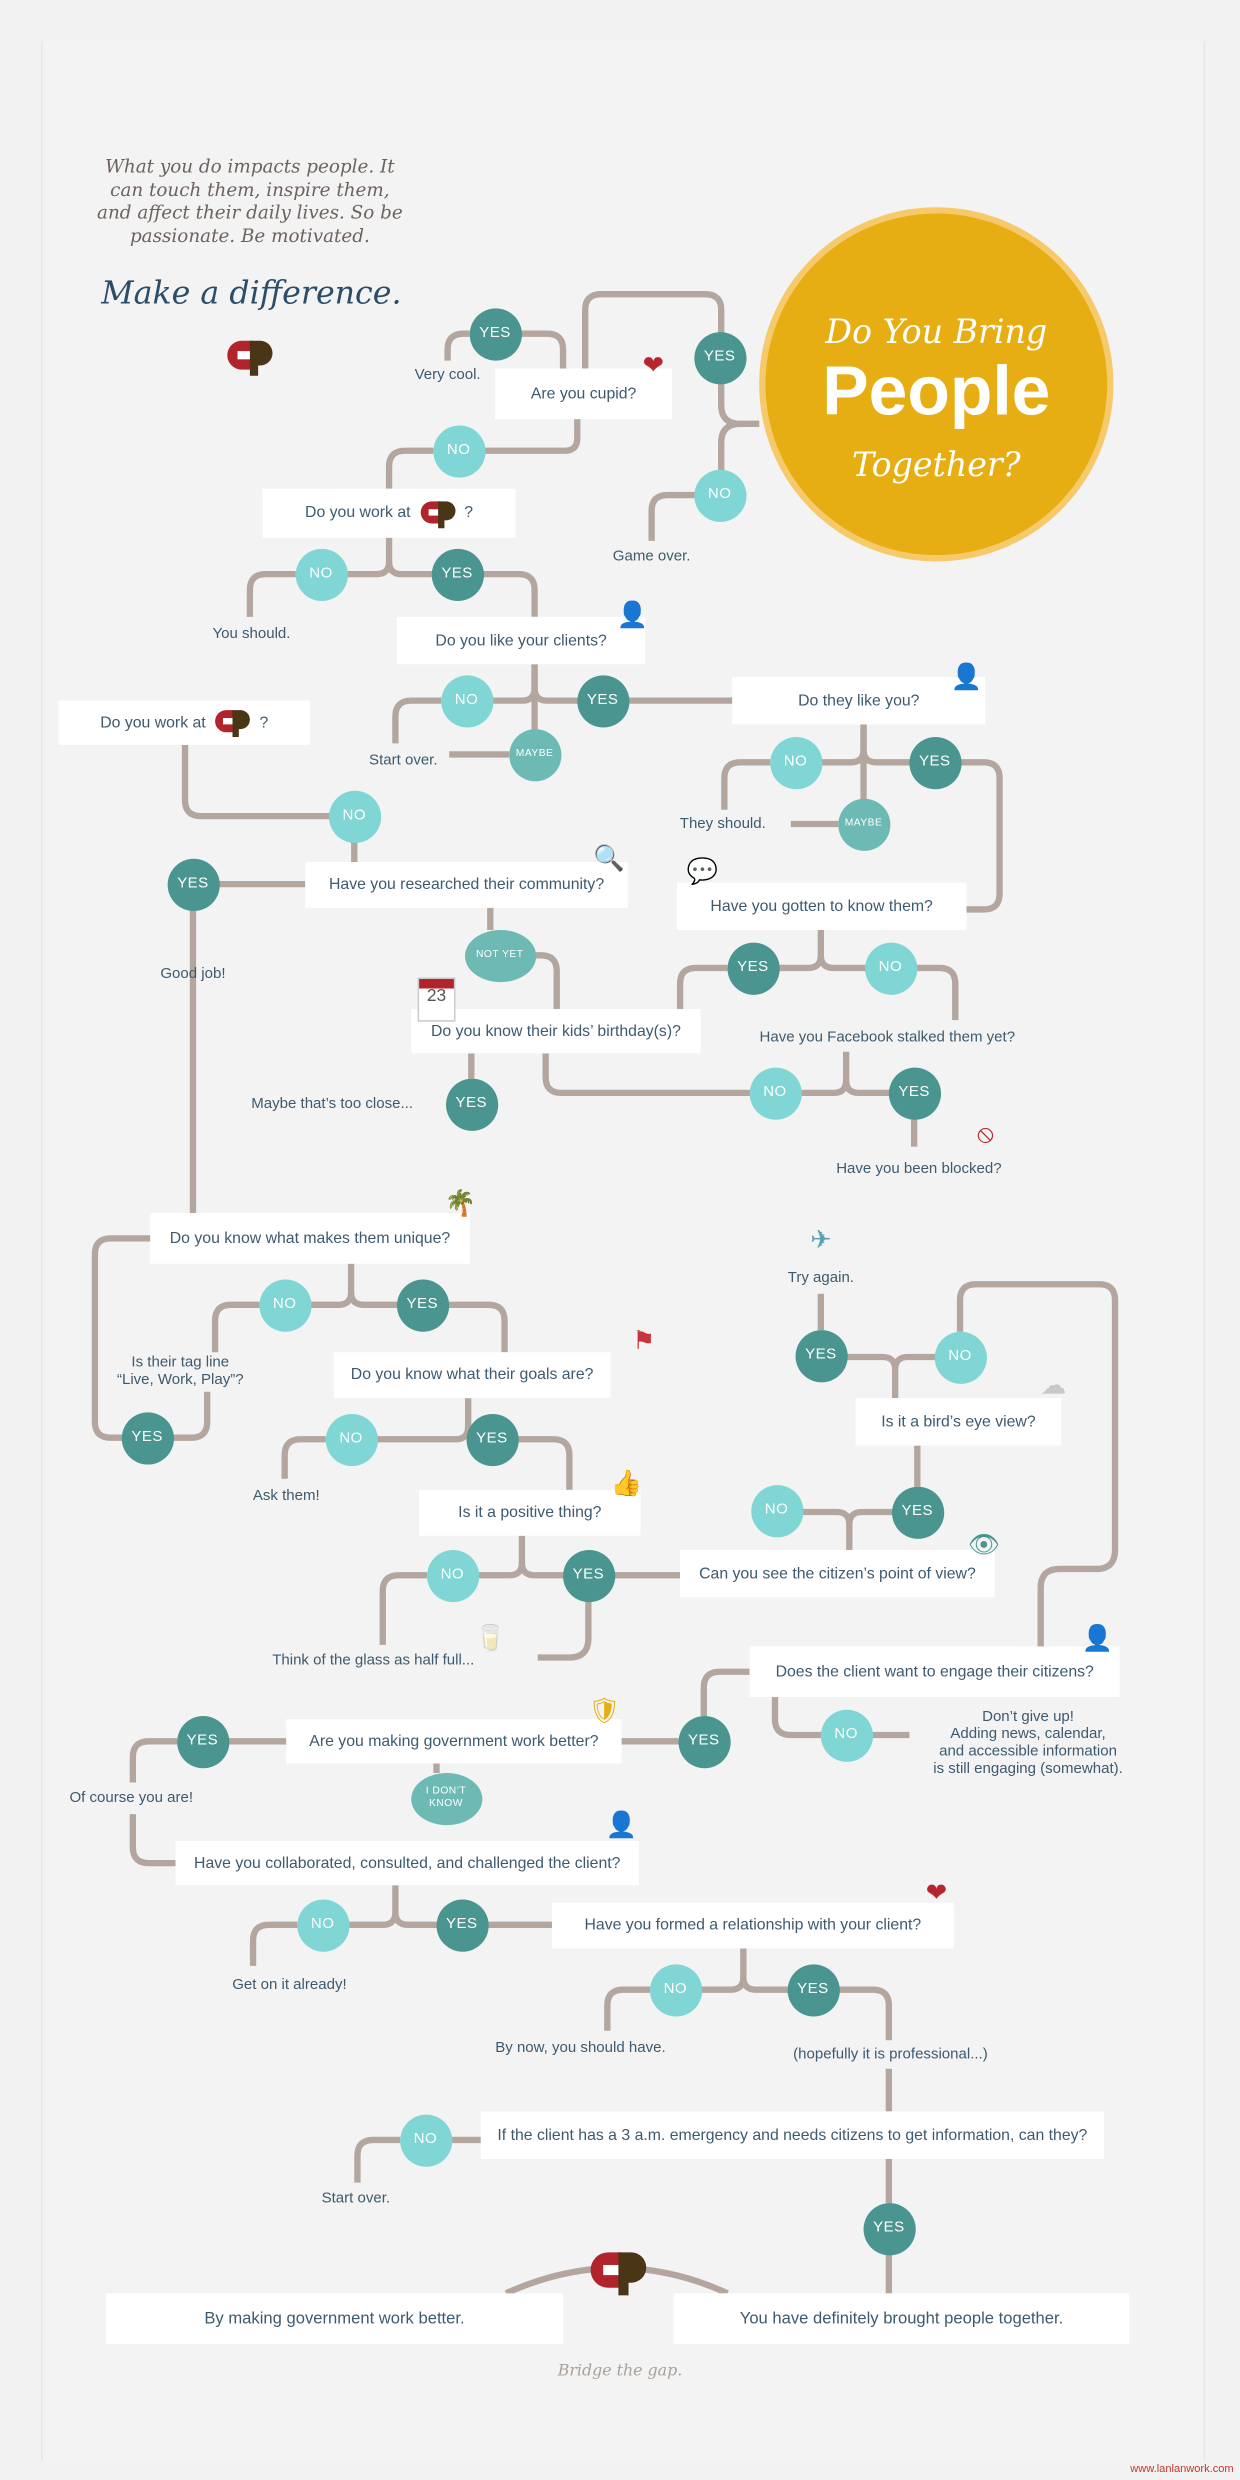 The image size is (1240, 2480). Describe the element at coordinates (609, 860) in the screenshot. I see `magnifier-icon: 🔍` at that location.